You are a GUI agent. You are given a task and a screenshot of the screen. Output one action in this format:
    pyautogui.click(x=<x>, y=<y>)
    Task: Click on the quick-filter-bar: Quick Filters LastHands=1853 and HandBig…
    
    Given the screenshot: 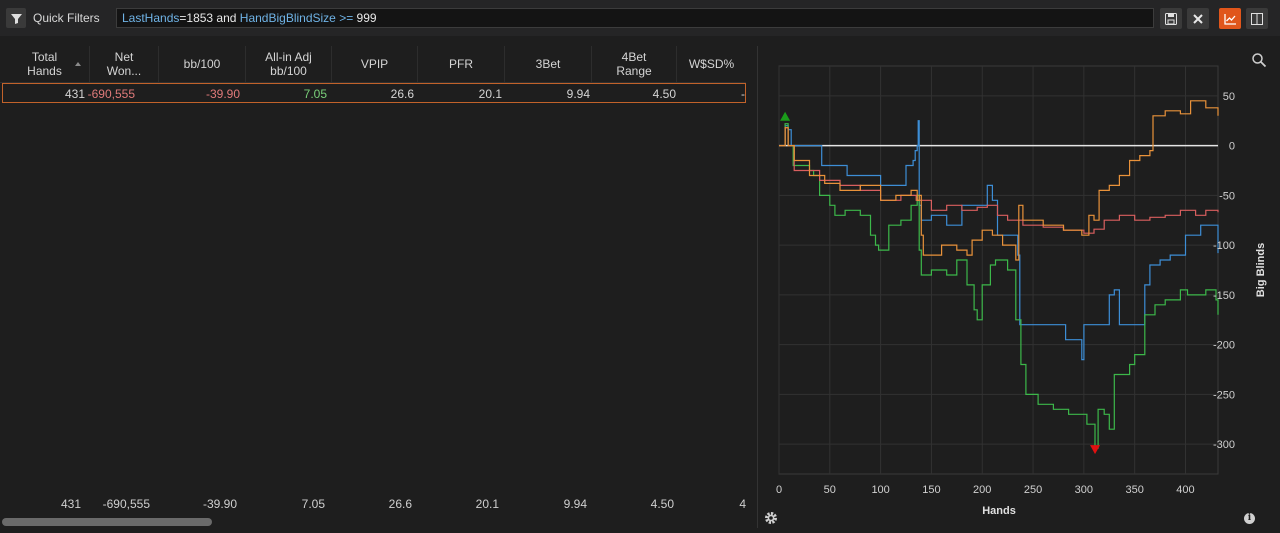 What is the action you would take?
    pyautogui.click(x=640, y=18)
    